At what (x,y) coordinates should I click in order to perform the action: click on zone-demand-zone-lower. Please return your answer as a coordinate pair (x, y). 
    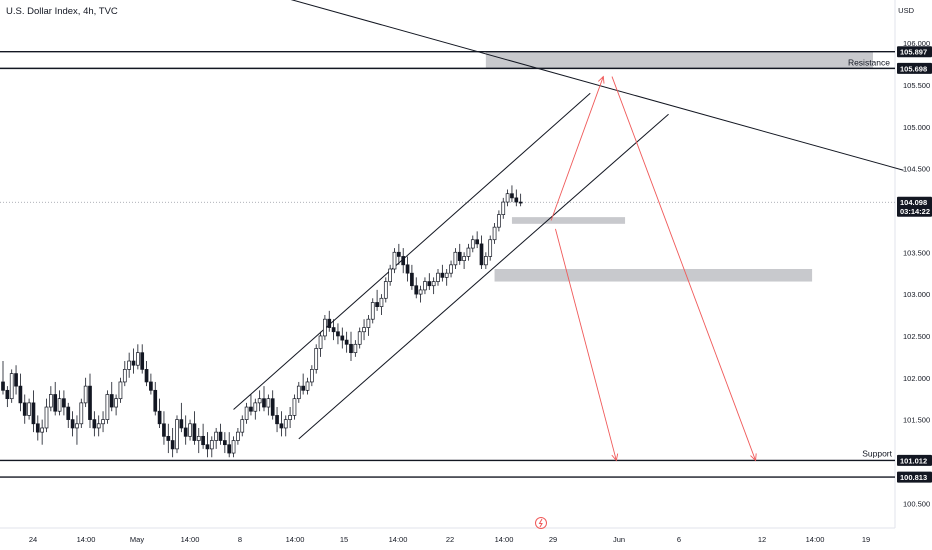
    Looking at the image, I should click on (653, 275).